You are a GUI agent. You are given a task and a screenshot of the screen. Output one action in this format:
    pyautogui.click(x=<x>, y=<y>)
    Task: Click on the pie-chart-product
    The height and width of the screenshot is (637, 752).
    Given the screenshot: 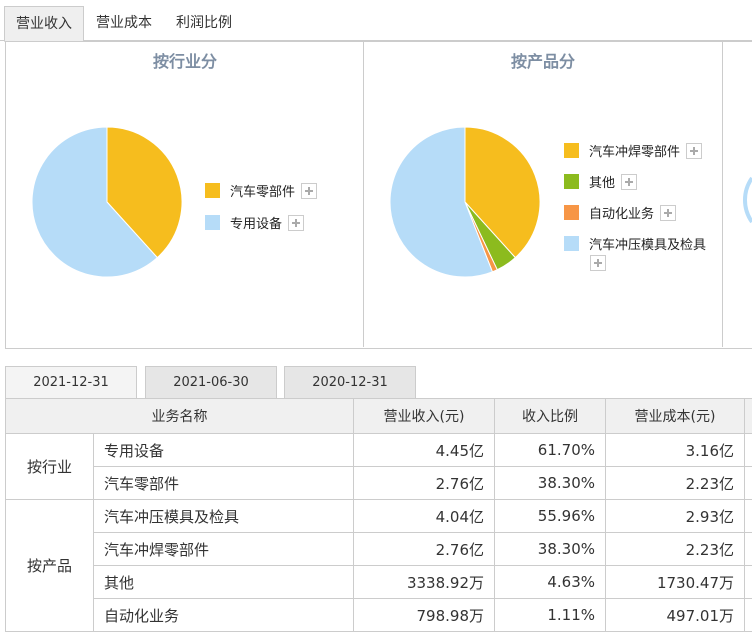 What is the action you would take?
    pyautogui.click(x=465, y=202)
    